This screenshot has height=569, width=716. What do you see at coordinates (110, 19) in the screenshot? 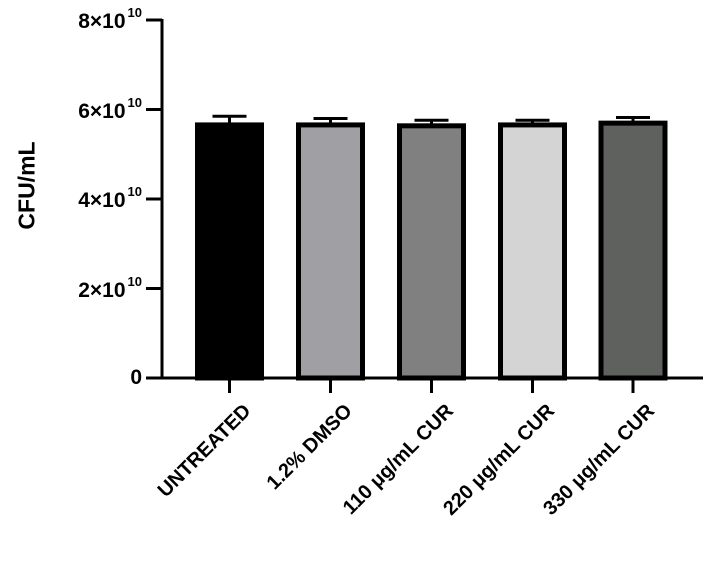
I see `y-tick-label: 8×10 10` at bounding box center [110, 19].